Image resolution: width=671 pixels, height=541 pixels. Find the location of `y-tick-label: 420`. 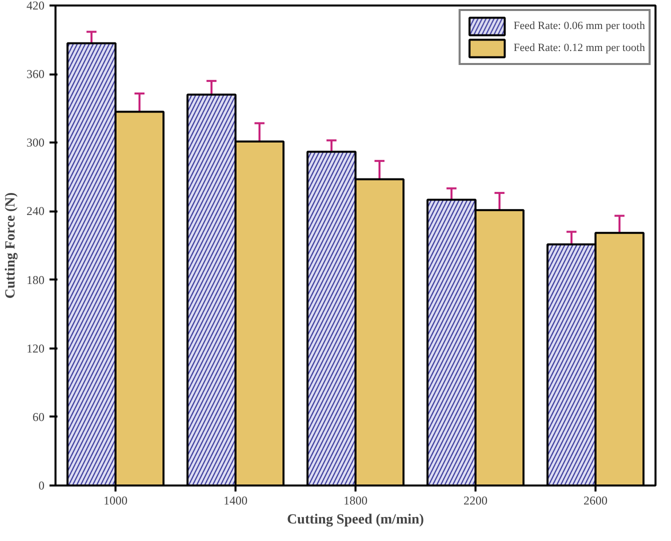

y-tick-label: 420 is located at coordinates (35, 6).